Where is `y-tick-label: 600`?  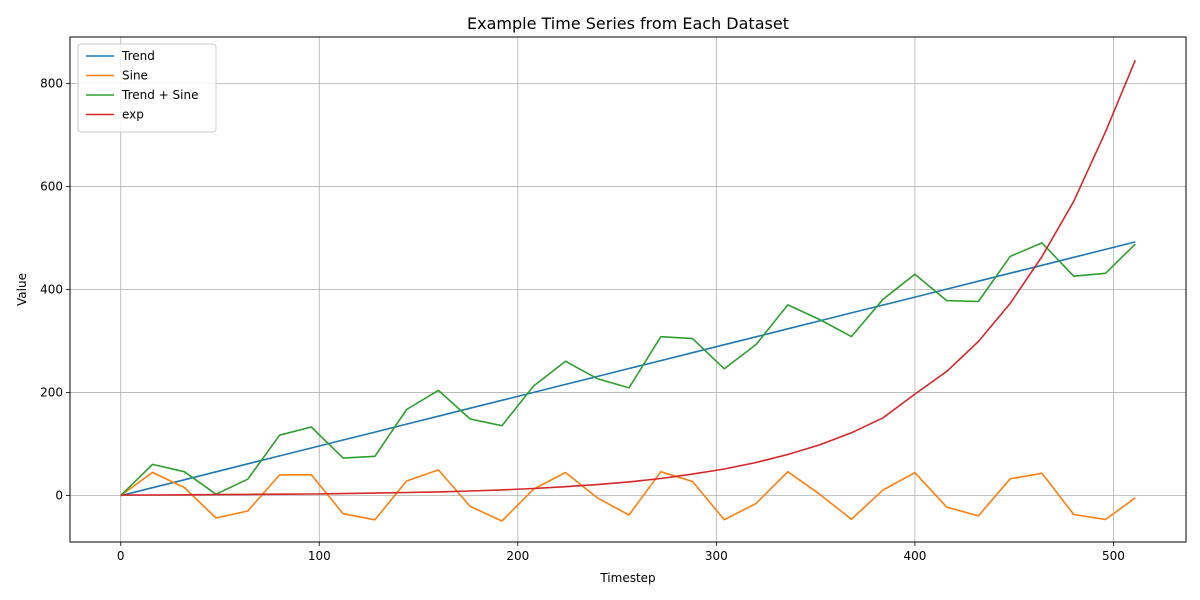 y-tick-label: 600 is located at coordinates (51, 186).